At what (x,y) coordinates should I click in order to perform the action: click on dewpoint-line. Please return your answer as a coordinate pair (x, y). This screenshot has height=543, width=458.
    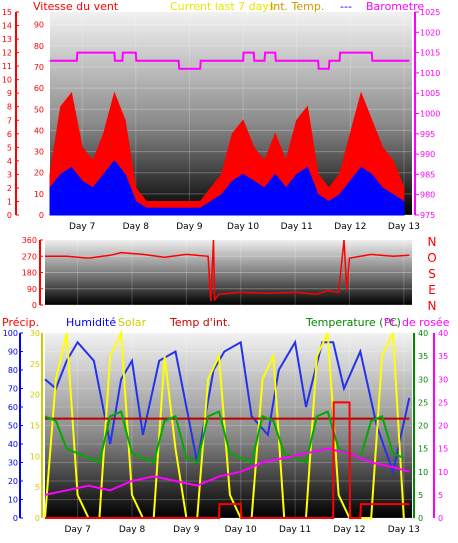
    Looking at the image, I should click on (227, 471).